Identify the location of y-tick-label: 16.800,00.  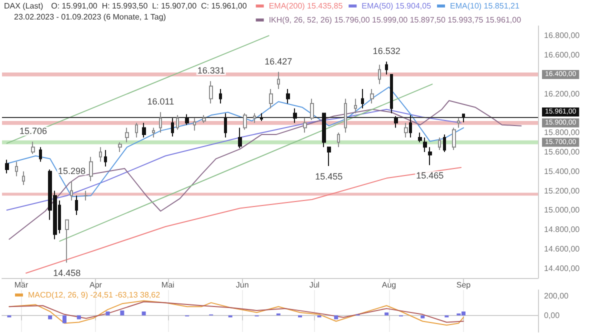
(562, 35).